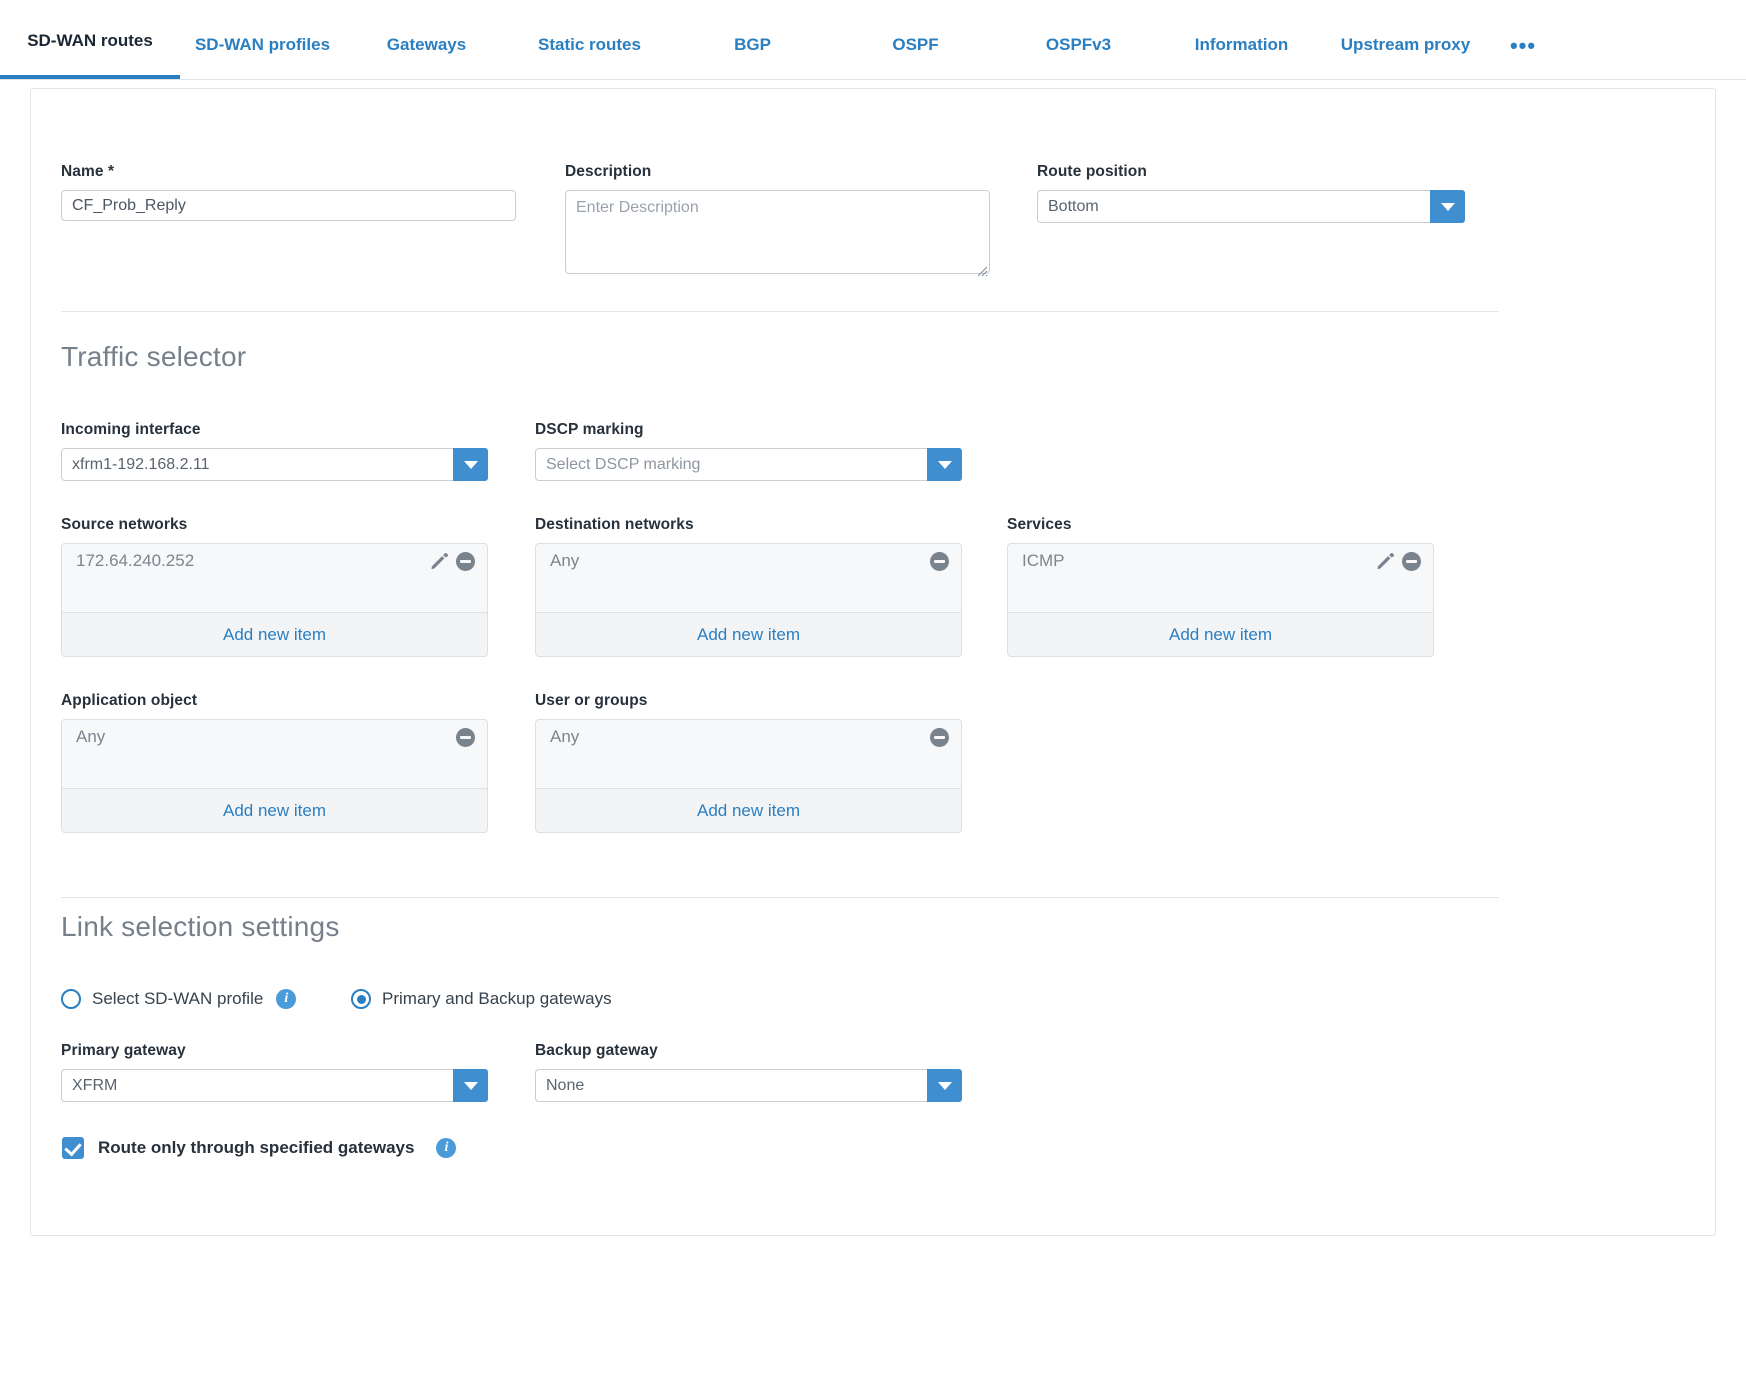 This screenshot has width=1746, height=1380. Describe the element at coordinates (262, 57) in the screenshot. I see `tab-sd-wan-profiles: SD-WAN profiles` at that location.